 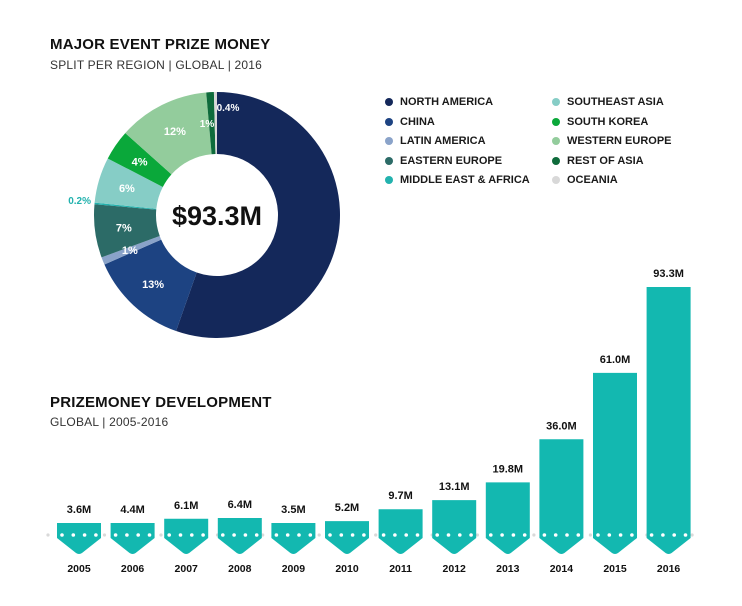 I want to click on bar-chart-subtitle: GLOBAL | 2005-2016, so click(x=109, y=422).